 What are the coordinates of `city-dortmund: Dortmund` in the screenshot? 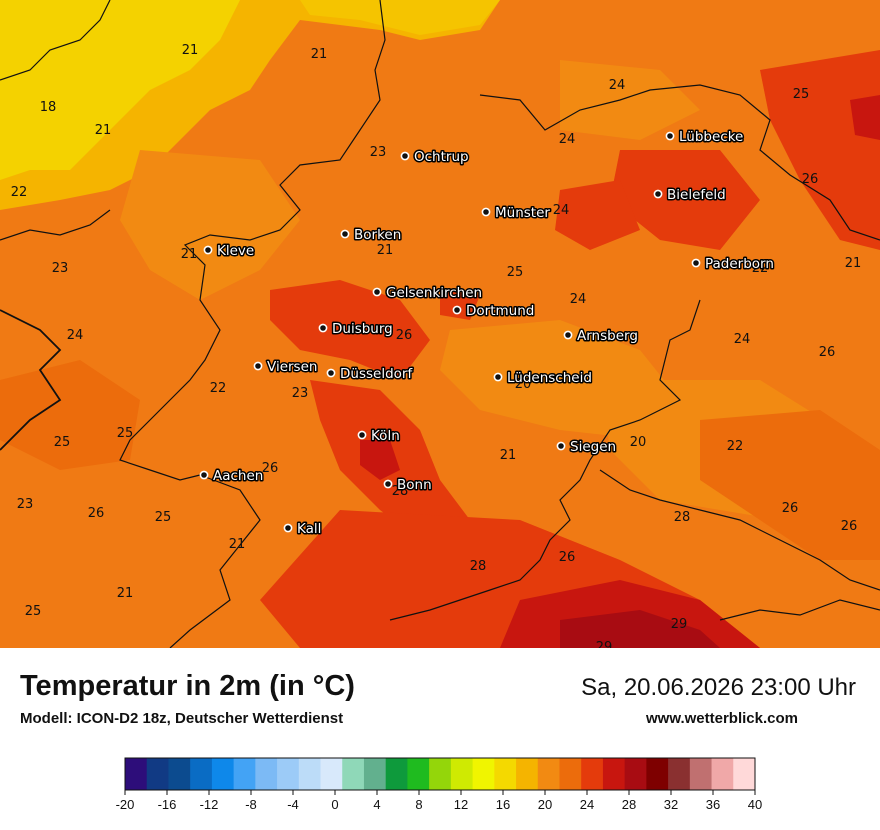 It's located at (494, 311).